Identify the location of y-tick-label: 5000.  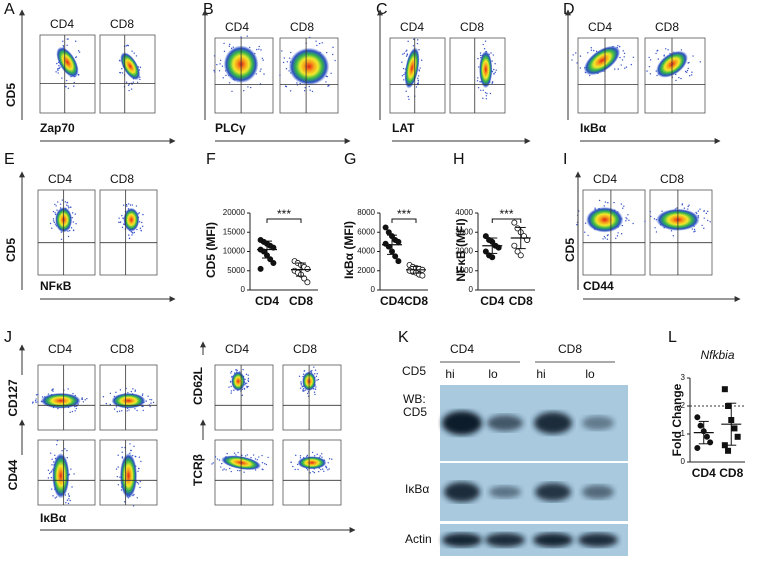
(236, 270).